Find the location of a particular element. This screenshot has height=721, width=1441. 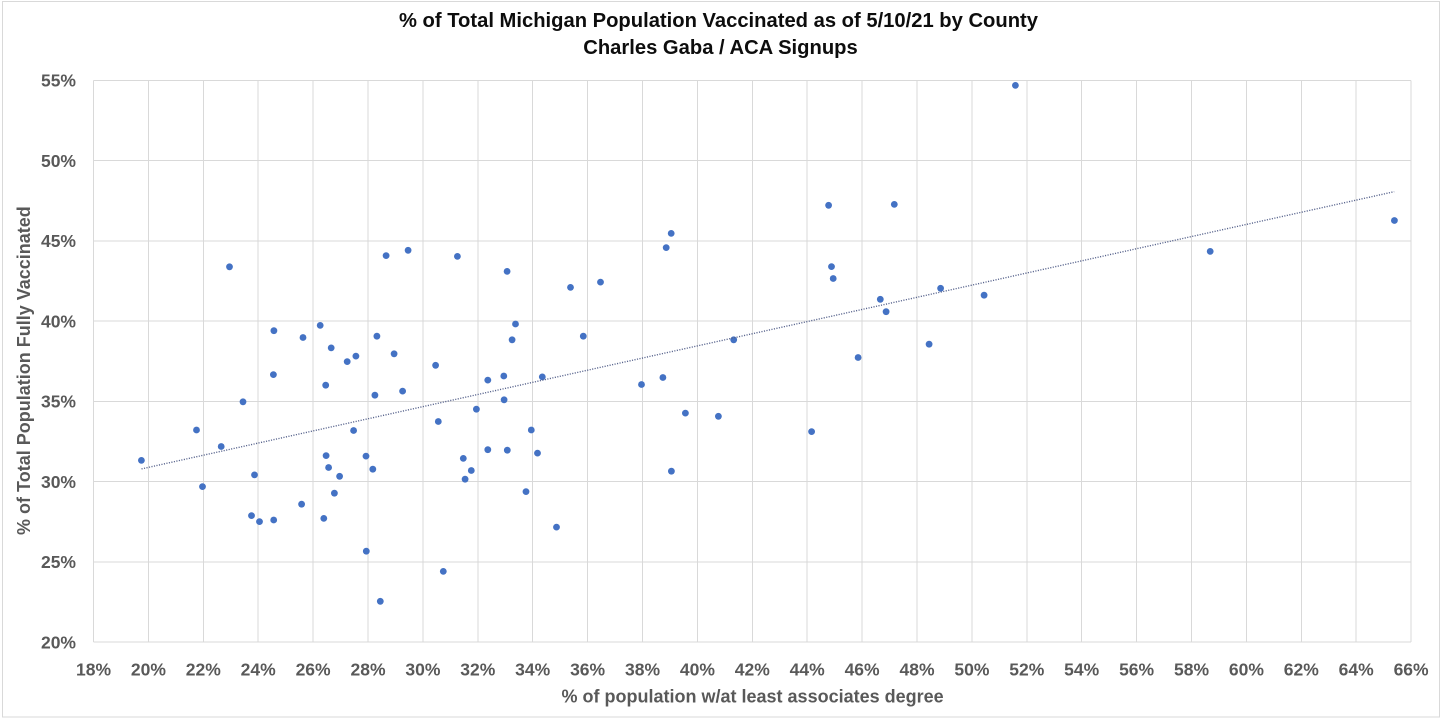

svg-text: 44% is located at coordinates (807, 670).